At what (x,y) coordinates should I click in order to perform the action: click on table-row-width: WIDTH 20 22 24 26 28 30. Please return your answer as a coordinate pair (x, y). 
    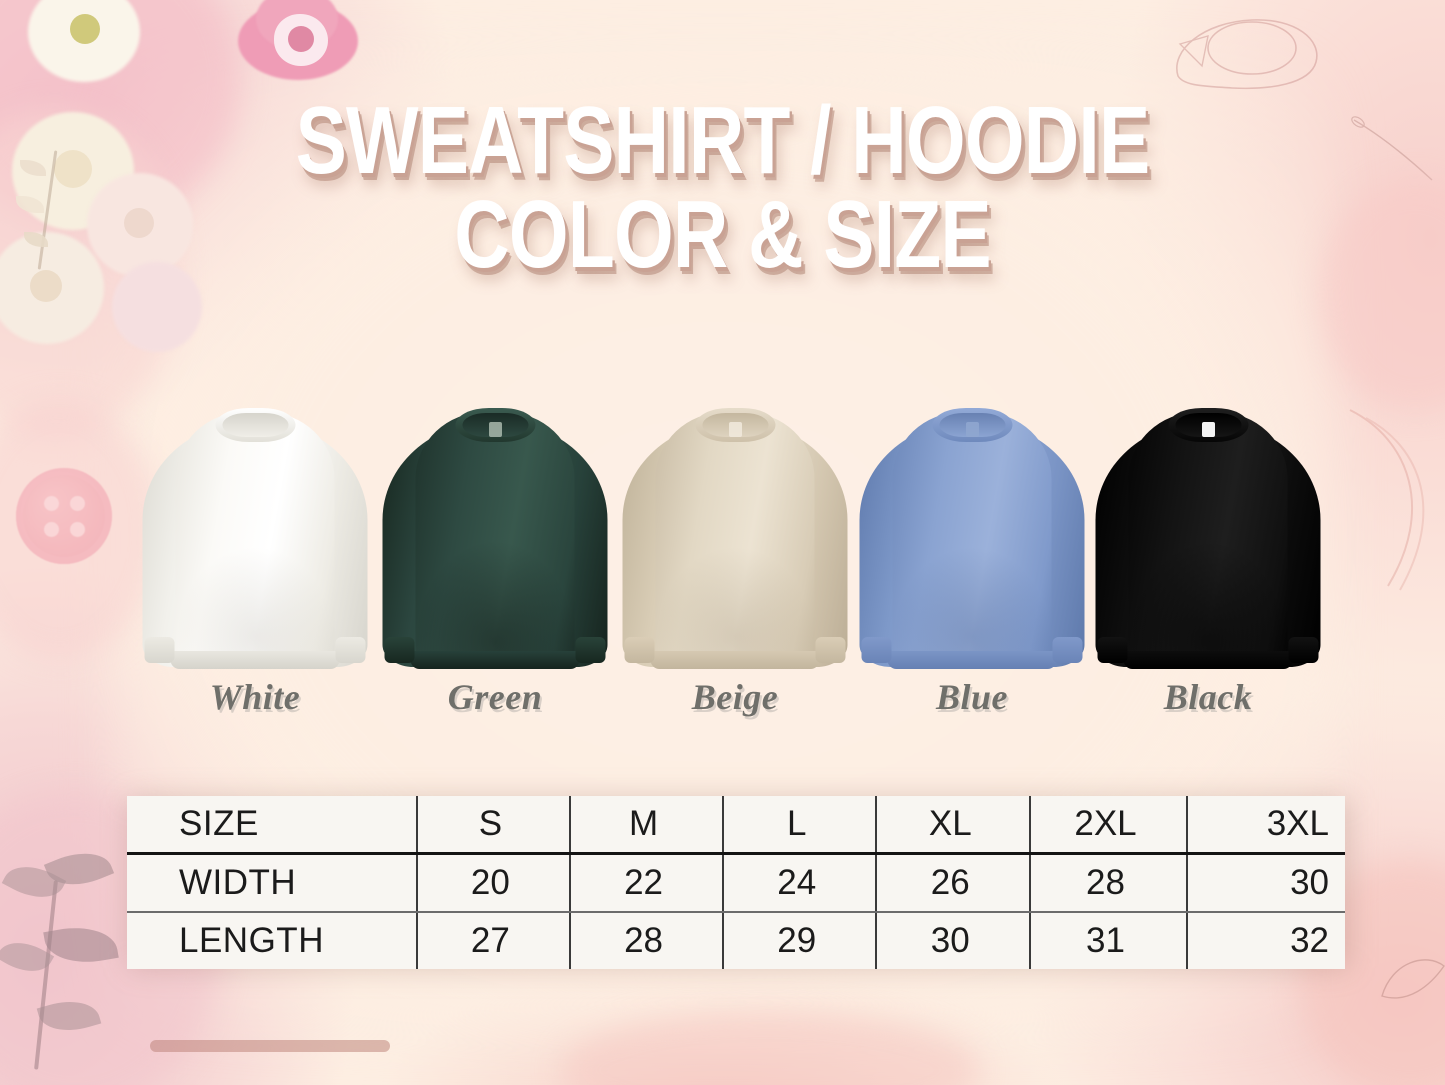
    Looking at the image, I should click on (736, 883).